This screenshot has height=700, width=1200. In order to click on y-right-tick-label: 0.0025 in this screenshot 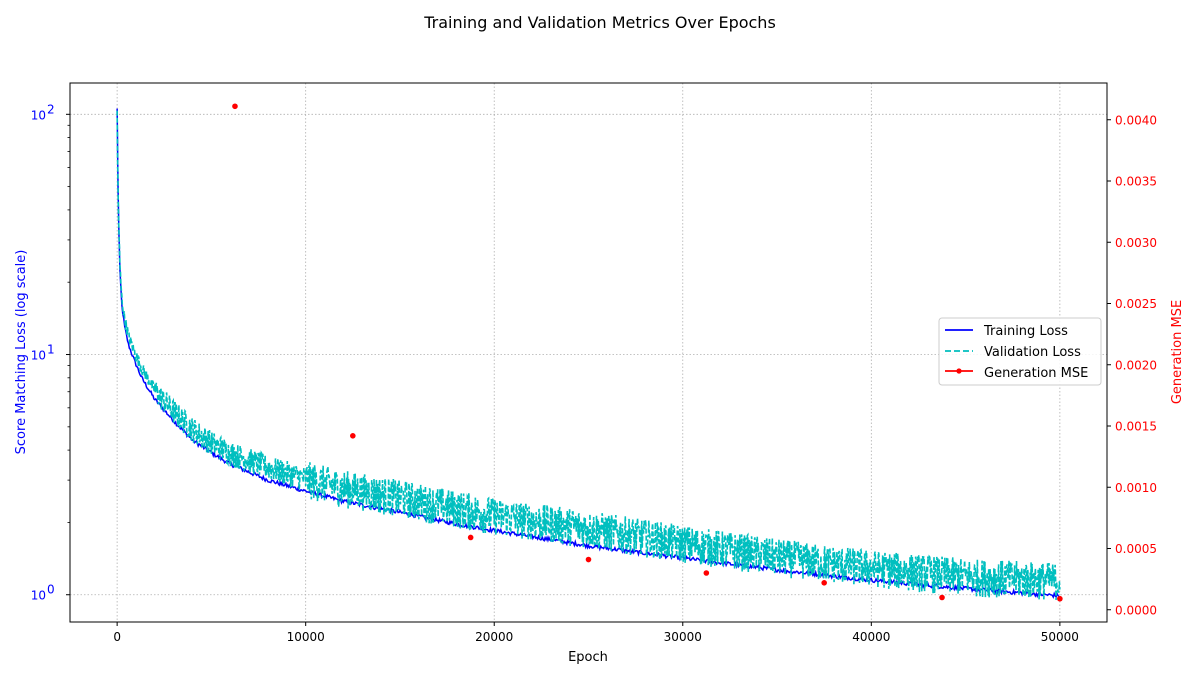, I will do `click(1136, 304)`.